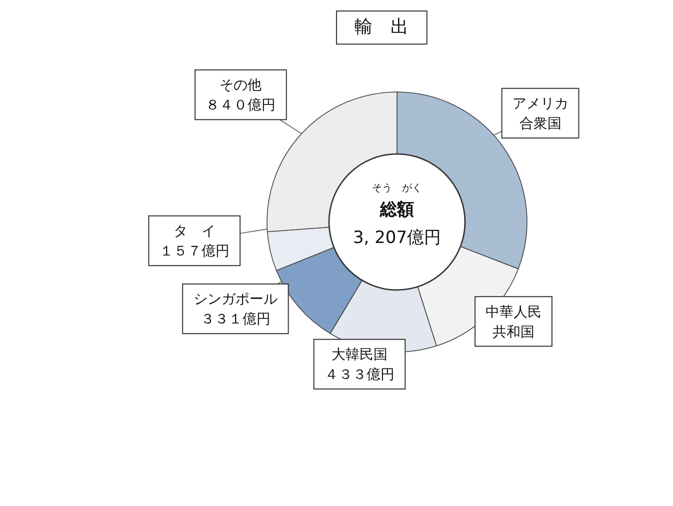  What do you see at coordinates (397, 188) in the screenshot?
I see `text: そう がく` at bounding box center [397, 188].